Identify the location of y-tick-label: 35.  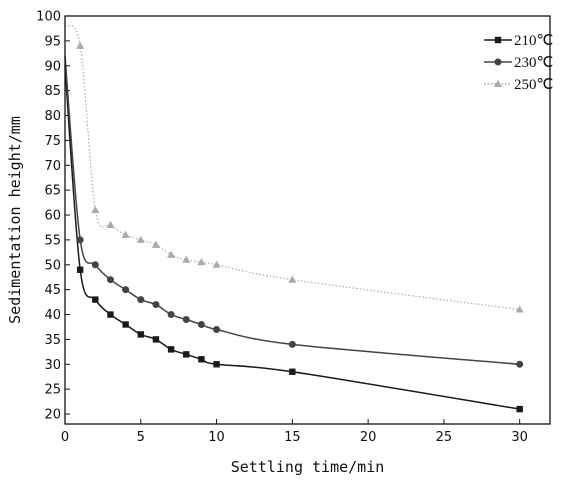
(52, 340).